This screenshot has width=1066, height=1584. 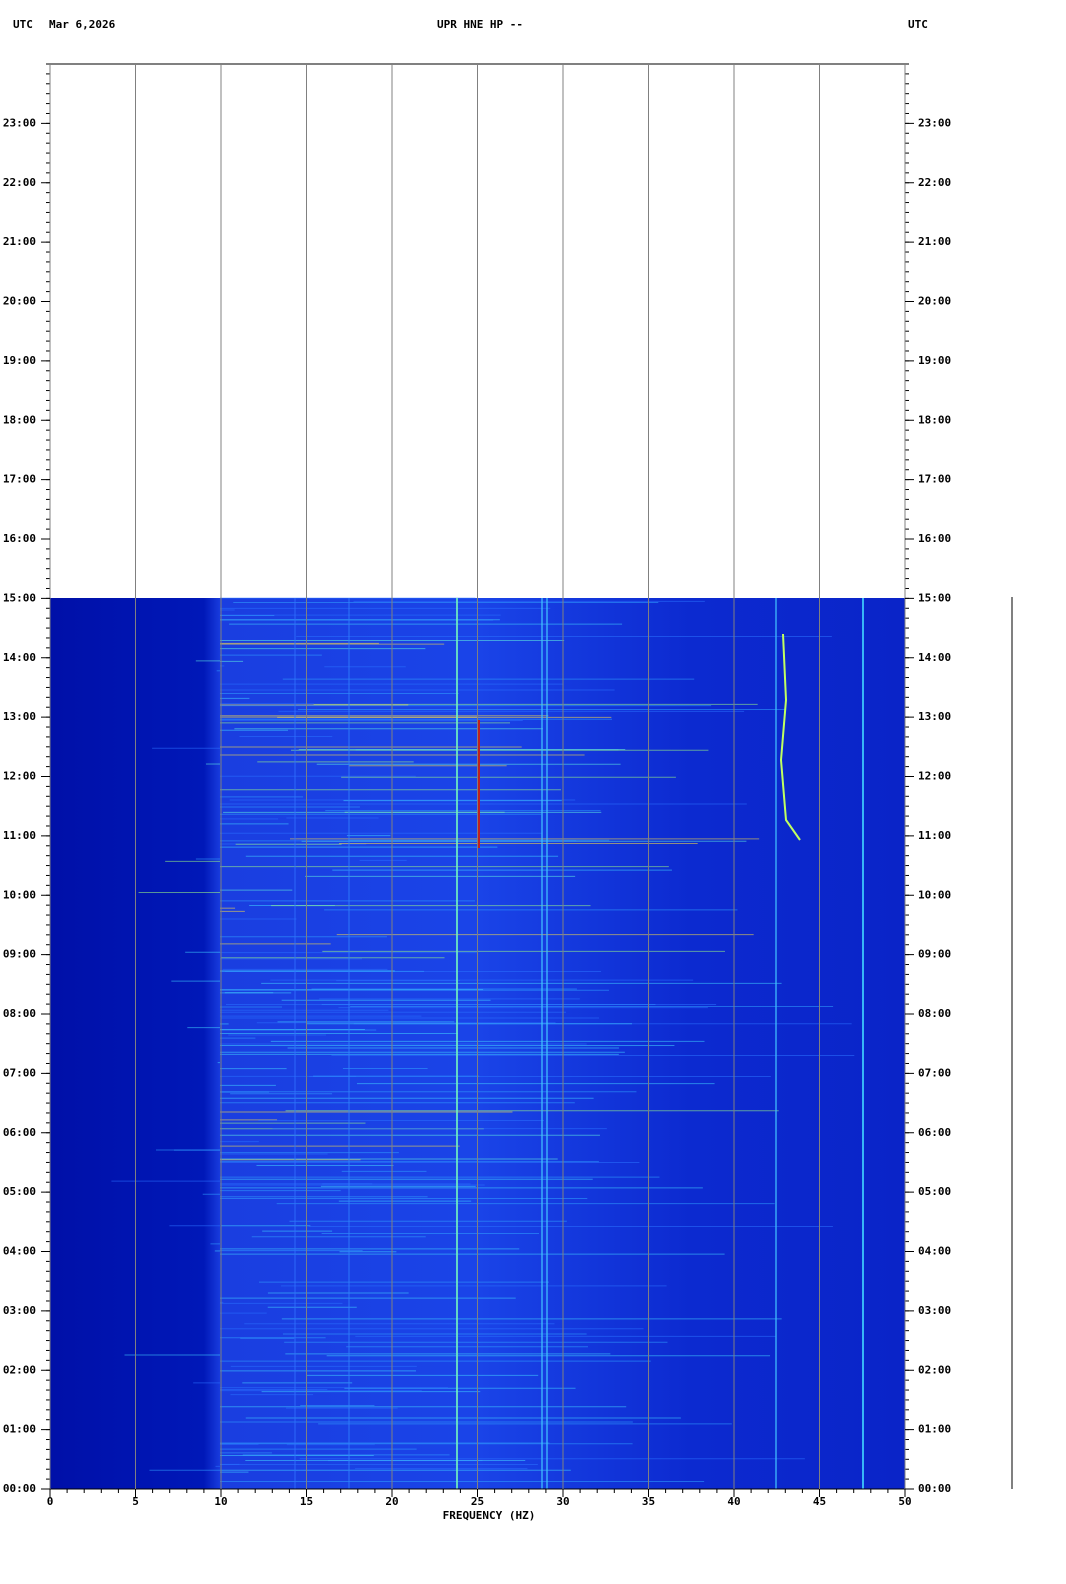 What do you see at coordinates (733, 1501) in the screenshot?
I see `x-tick-label: 40` at bounding box center [733, 1501].